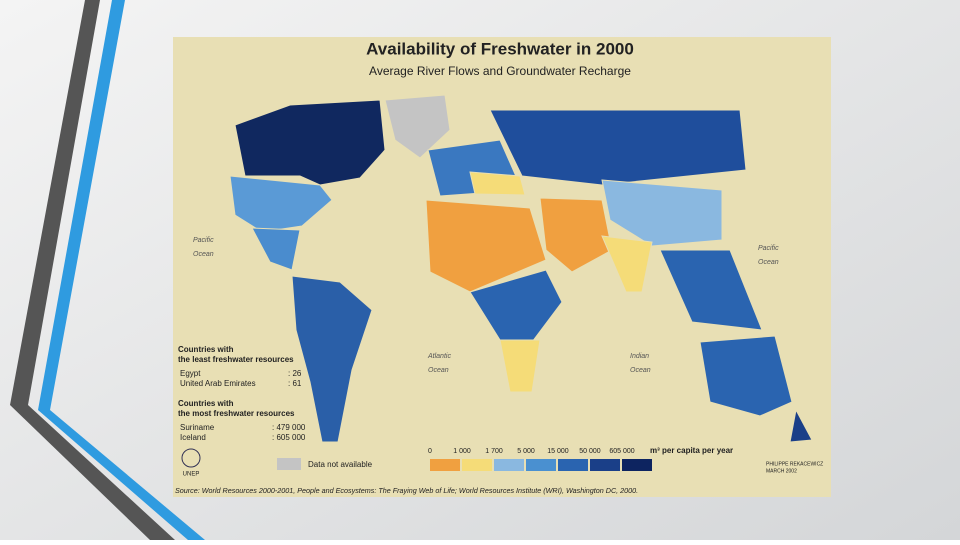 This screenshot has width=960, height=545. What do you see at coordinates (310, 142) in the screenshot?
I see `canada` at bounding box center [310, 142].